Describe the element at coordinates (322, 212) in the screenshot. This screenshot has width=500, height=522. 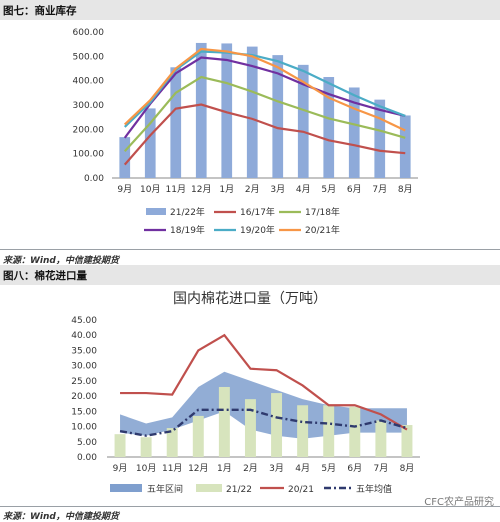
I see `legend-label: 17/18年` at that location.